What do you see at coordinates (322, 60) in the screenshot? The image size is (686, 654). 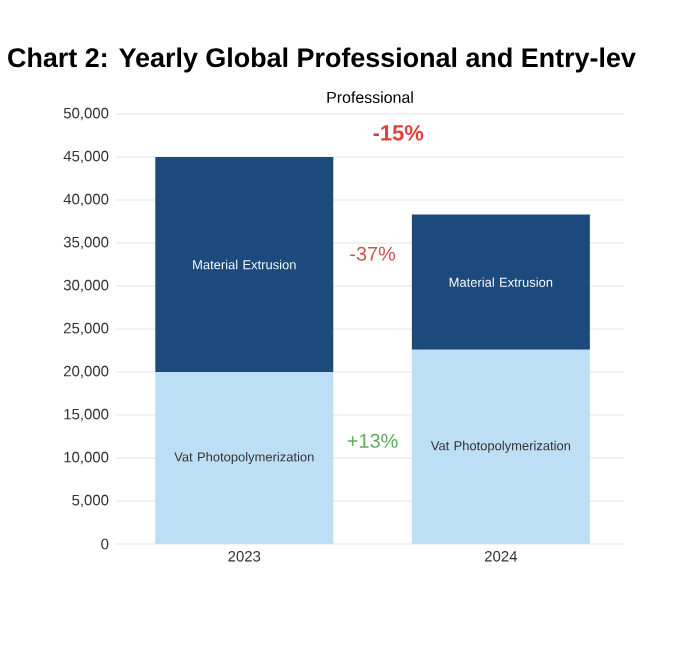 I see `chart-title: Chart 2: Yearly Global Professional and Entry-lev` at bounding box center [322, 60].